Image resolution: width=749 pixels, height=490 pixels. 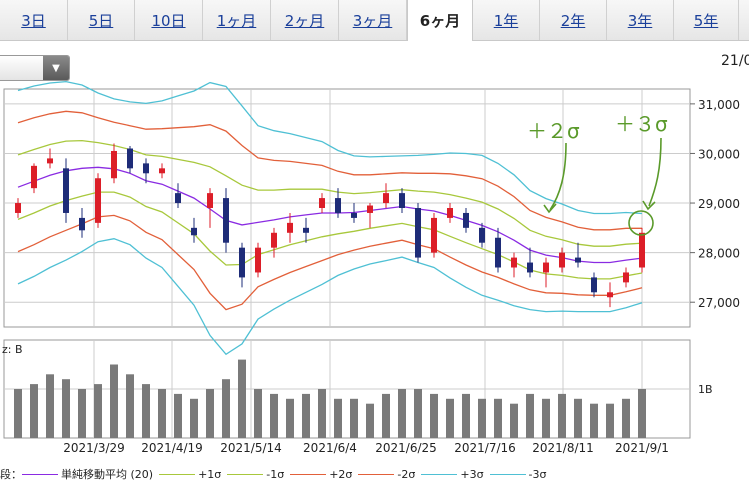 I want to click on legend-item-4: -2σ, so click(x=386, y=474).